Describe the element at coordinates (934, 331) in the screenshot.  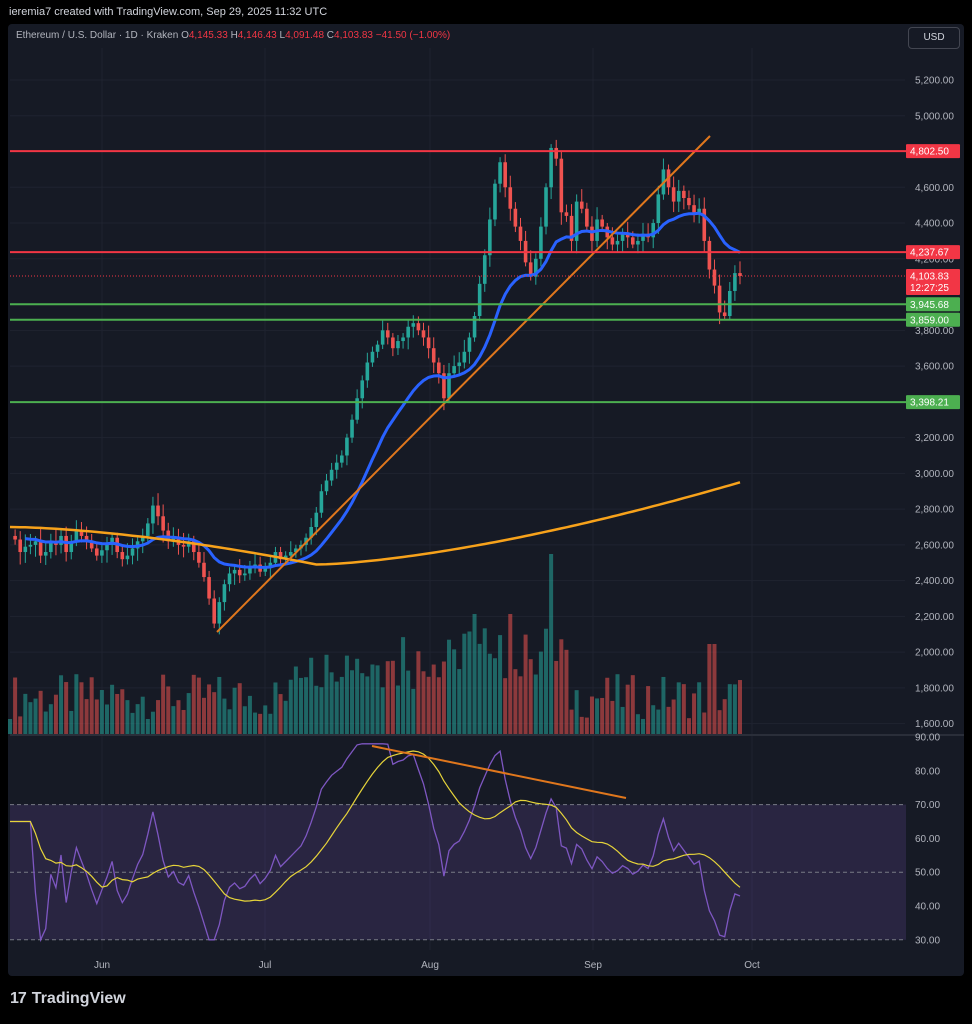
I see `price-tick-label: 3,800.00` at that location.